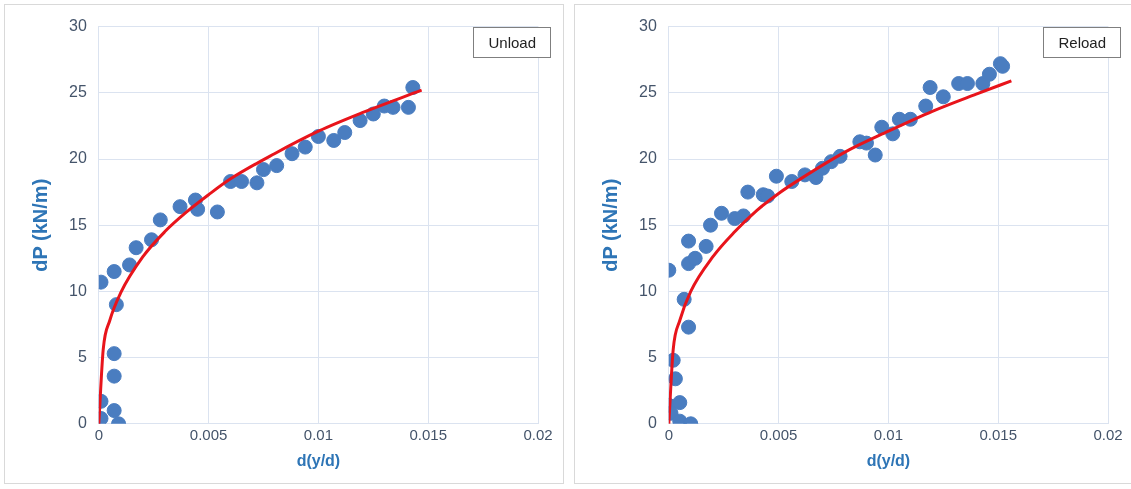 The height and width of the screenshot is (489, 1131). I want to click on annotation: Reload, so click(1082, 42).